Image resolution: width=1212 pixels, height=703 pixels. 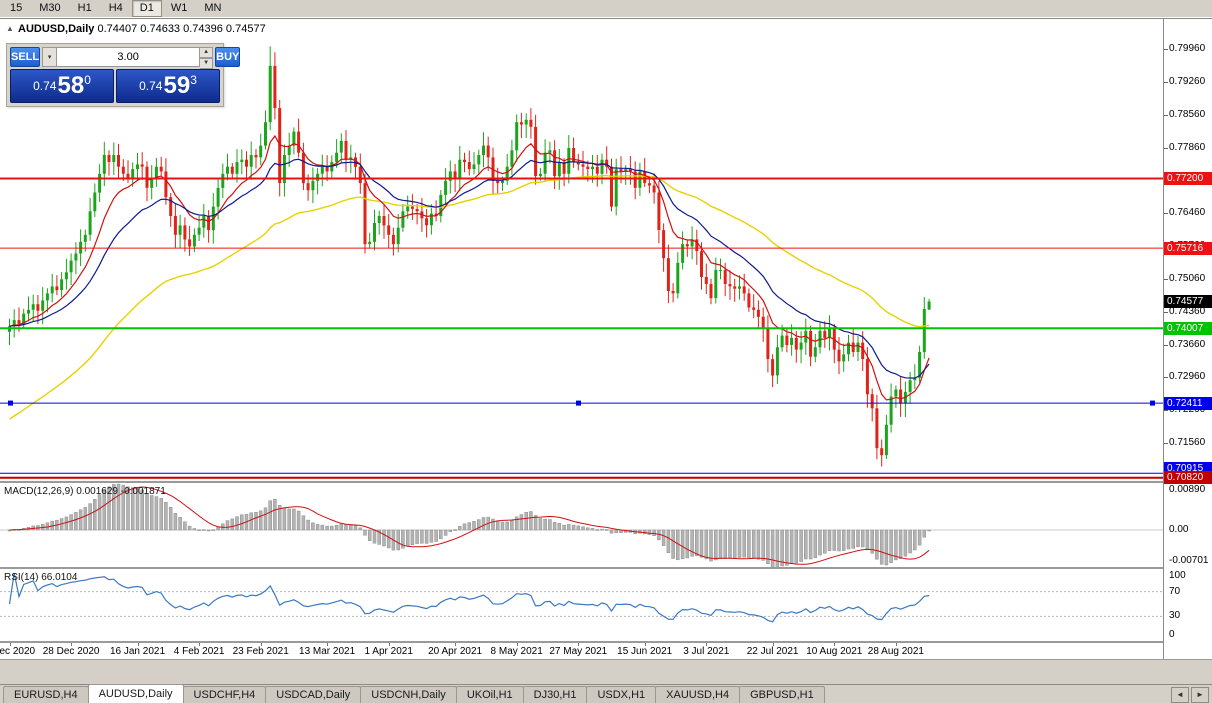 What do you see at coordinates (455, 651) in the screenshot?
I see `date-label: 20 Apr 2021` at bounding box center [455, 651].